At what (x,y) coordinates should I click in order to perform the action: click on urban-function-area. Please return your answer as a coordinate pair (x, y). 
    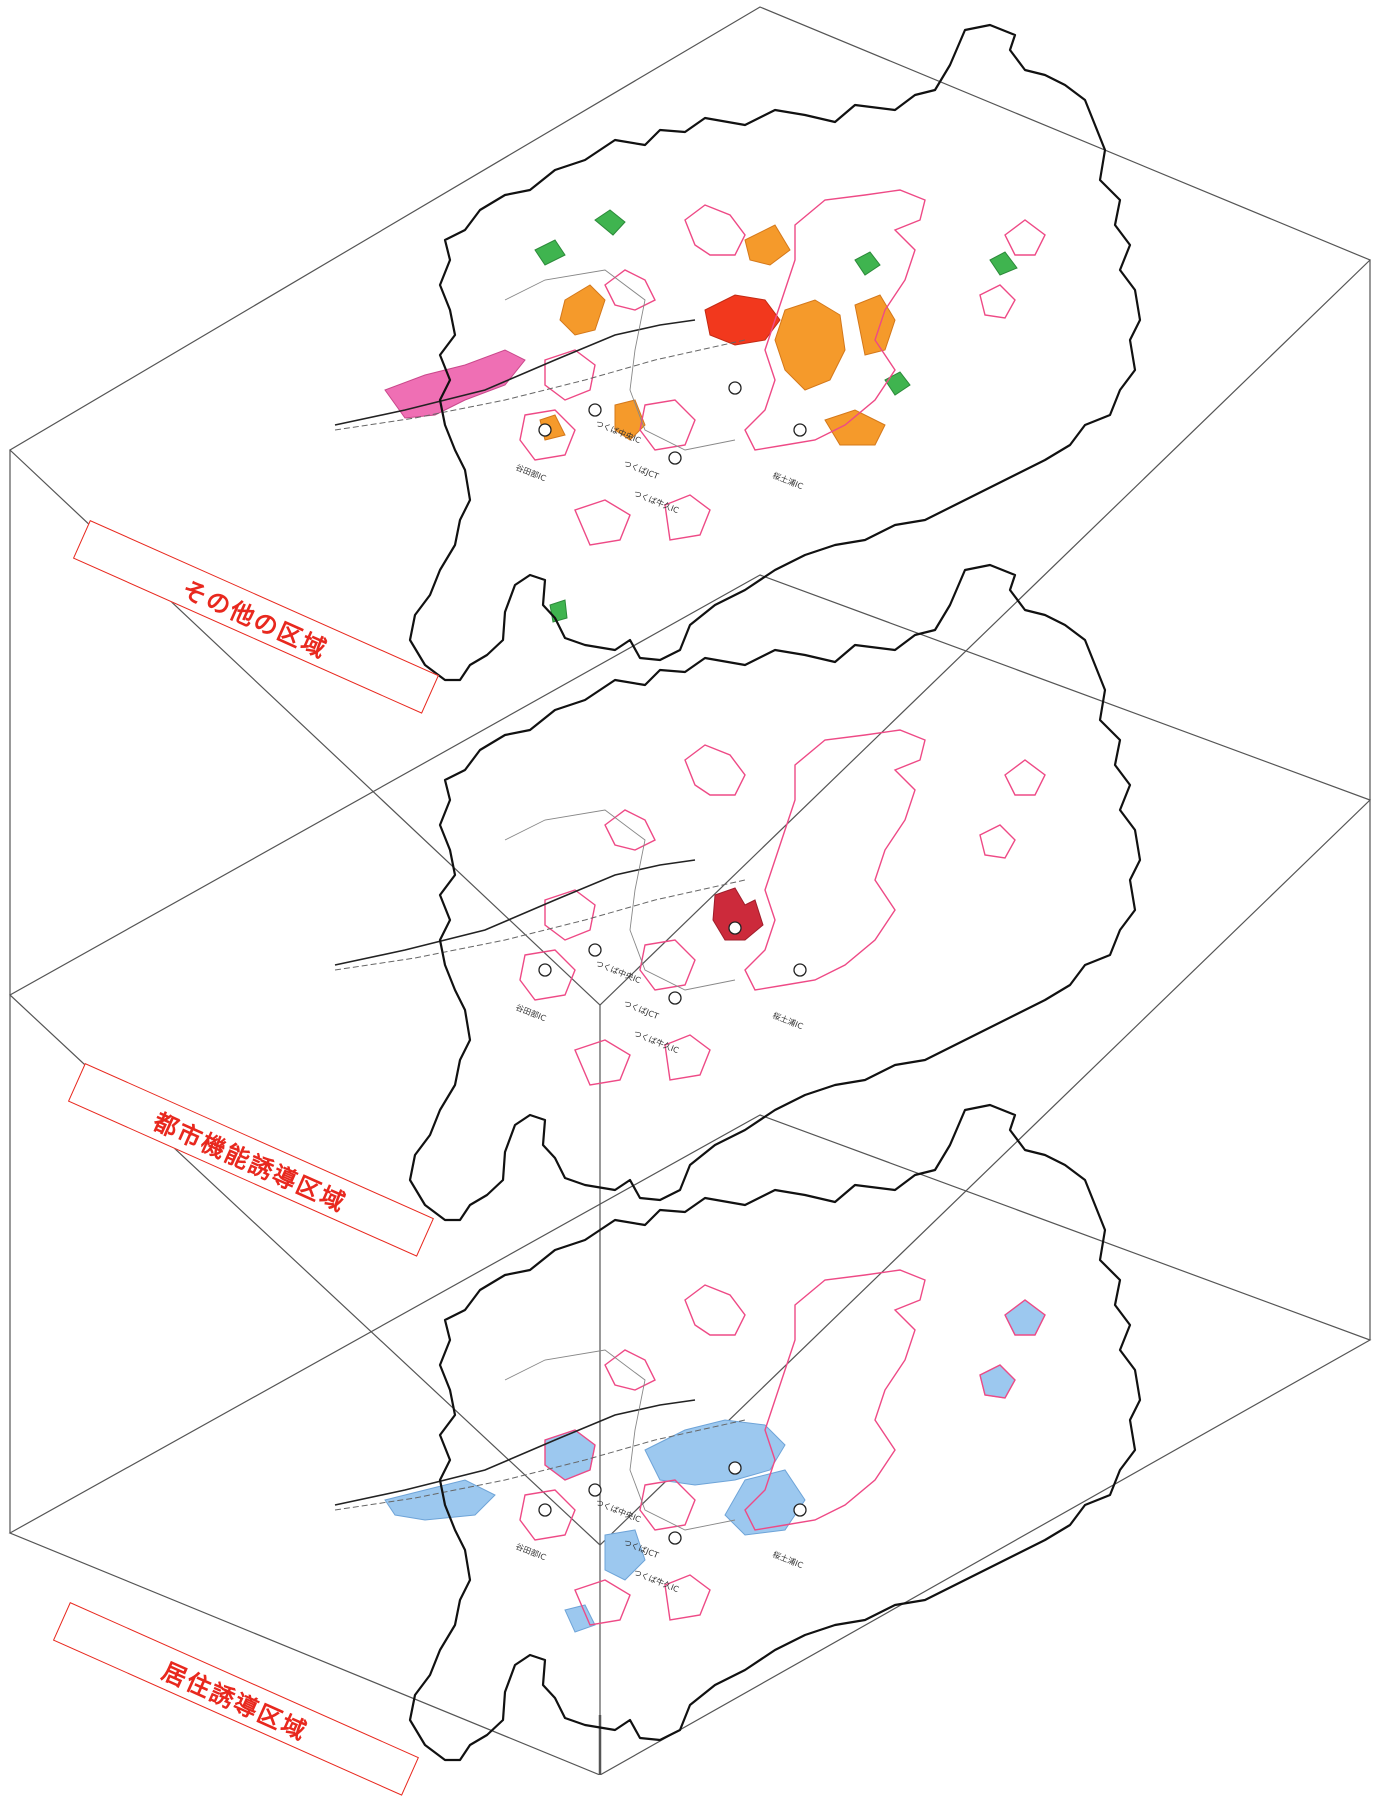
    Looking at the image, I should click on (738, 914).